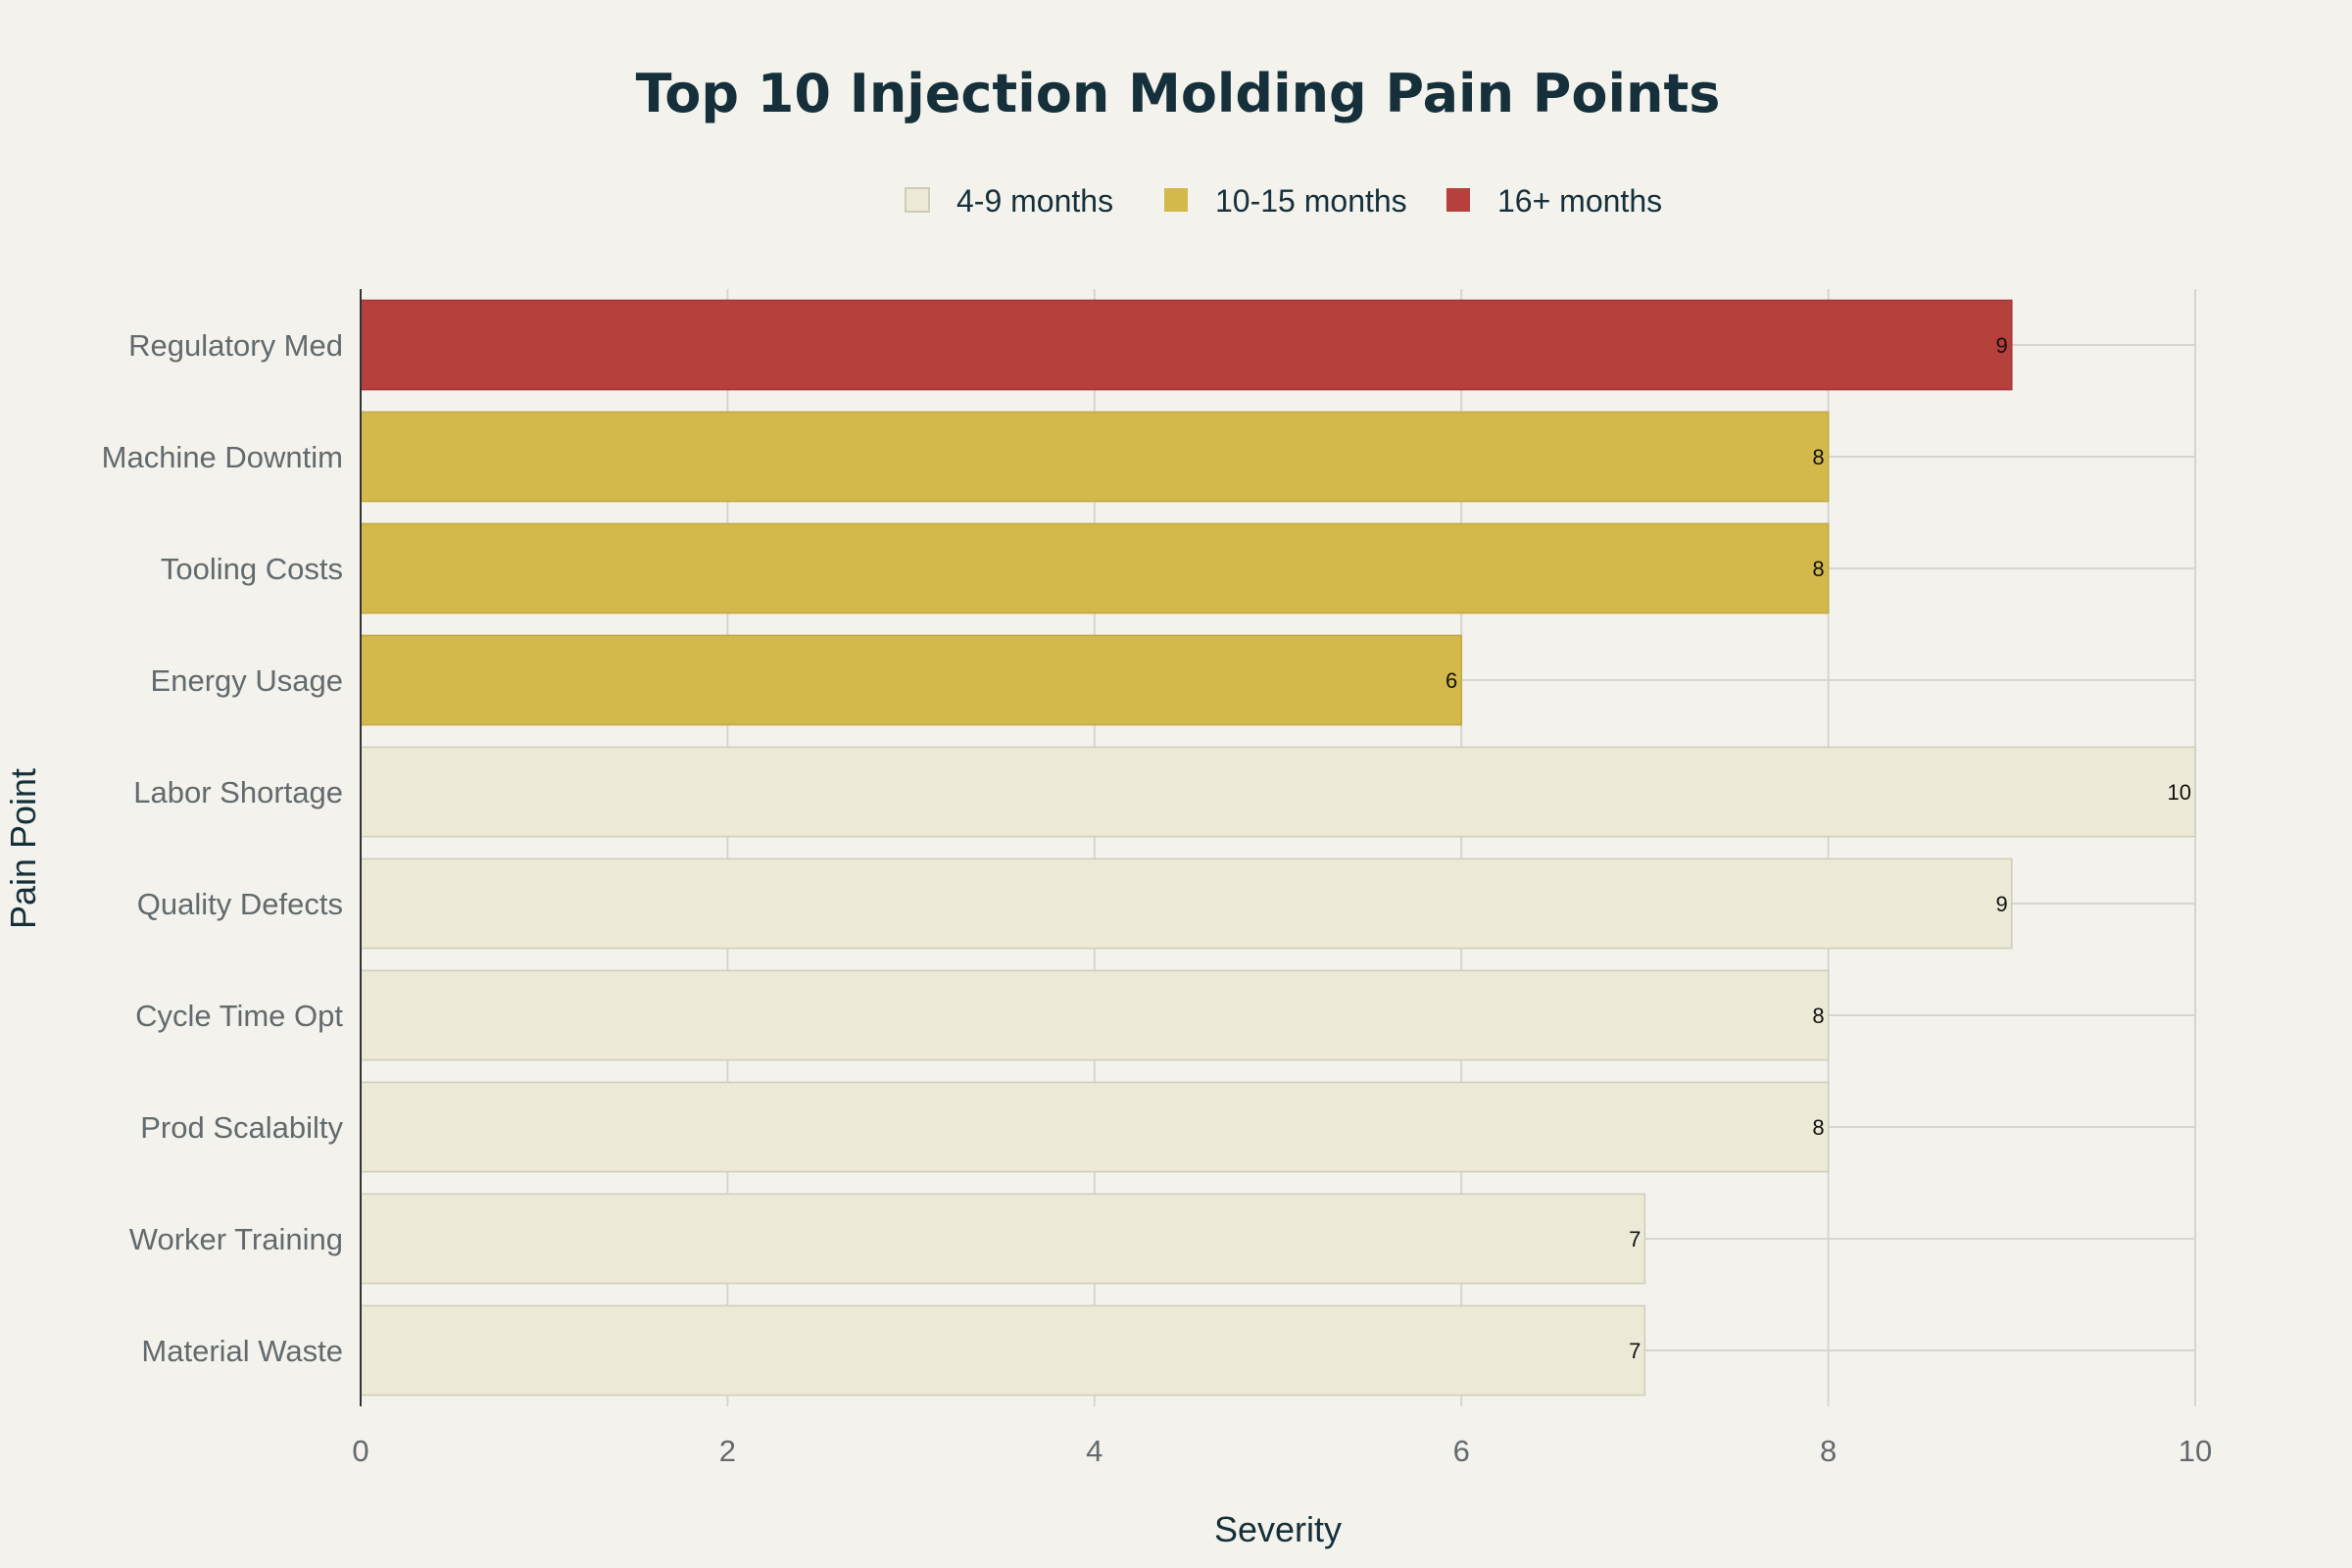 The height and width of the screenshot is (1568, 2352). What do you see at coordinates (235, 345) in the screenshot?
I see `category-label: Regulatory Med` at bounding box center [235, 345].